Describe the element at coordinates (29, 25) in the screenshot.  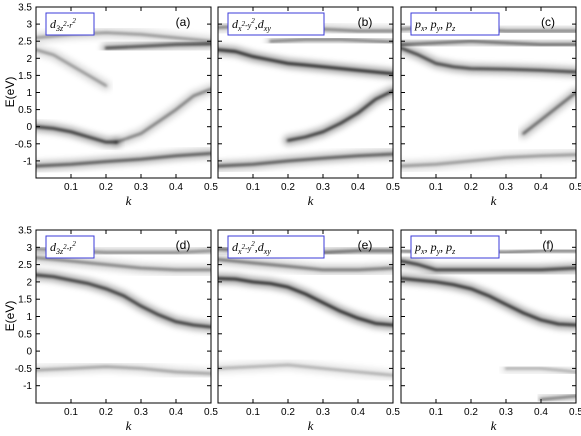
I see `y-tick-label: 3` at that location.